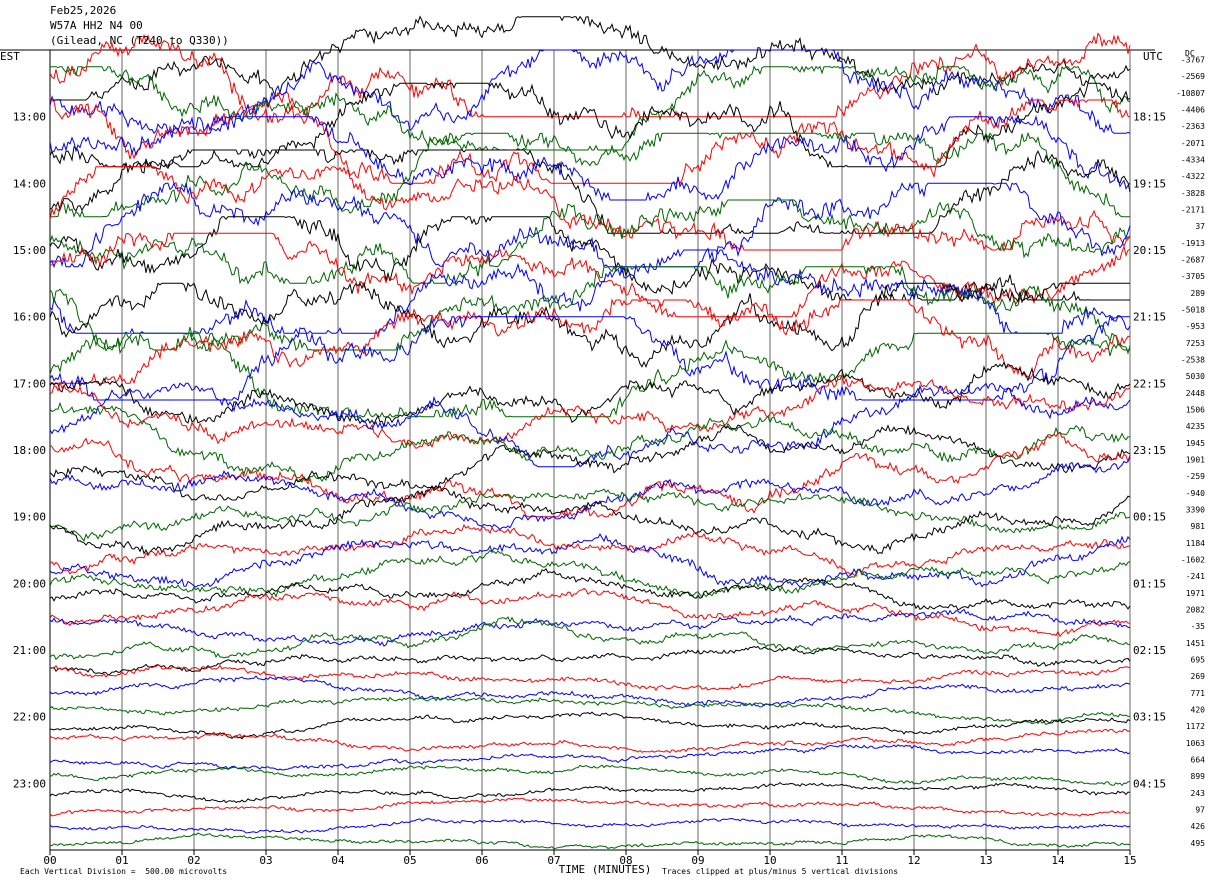  Describe the element at coordinates (481, 860) in the screenshot. I see `x-tick-label: 06` at that location.